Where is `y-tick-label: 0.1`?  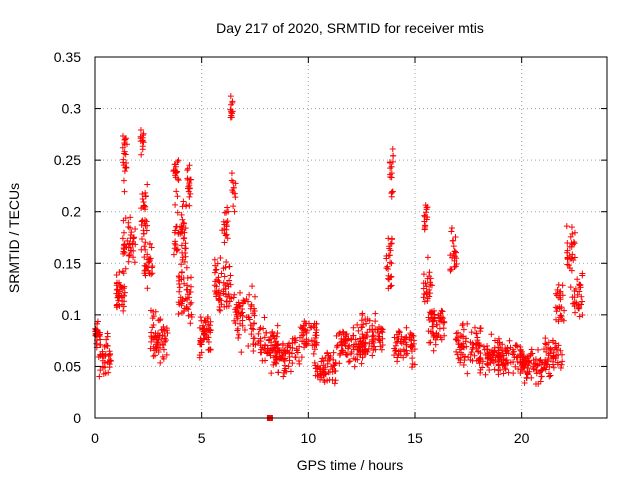 y-tick-label: 0.1 is located at coordinates (72, 315).